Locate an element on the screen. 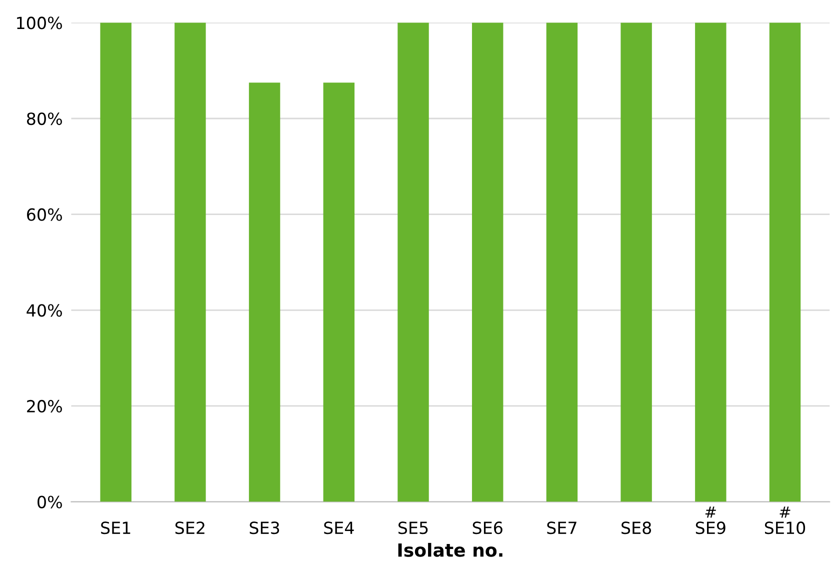 This screenshot has width=838, height=567. y-tick-label: 20% is located at coordinates (44, 406).